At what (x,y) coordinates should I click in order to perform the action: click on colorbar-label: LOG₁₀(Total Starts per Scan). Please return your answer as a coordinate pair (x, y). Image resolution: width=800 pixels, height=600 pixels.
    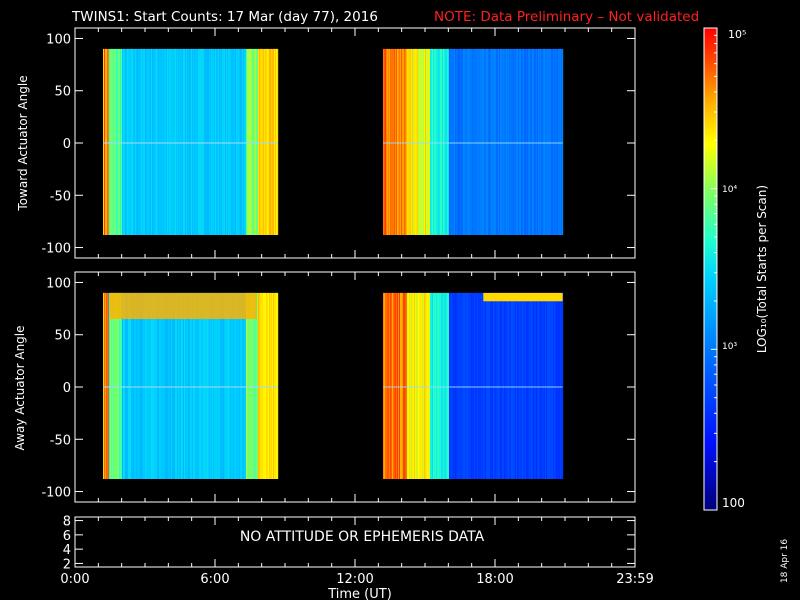
    Looking at the image, I should click on (762, 269).